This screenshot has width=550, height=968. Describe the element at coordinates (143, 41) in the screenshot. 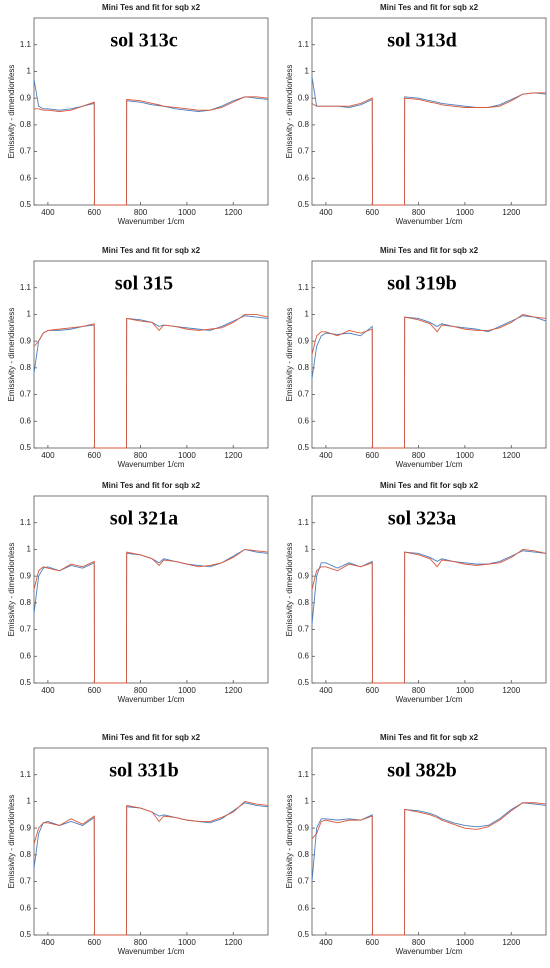

I see `annotation: sol 313c` at that location.